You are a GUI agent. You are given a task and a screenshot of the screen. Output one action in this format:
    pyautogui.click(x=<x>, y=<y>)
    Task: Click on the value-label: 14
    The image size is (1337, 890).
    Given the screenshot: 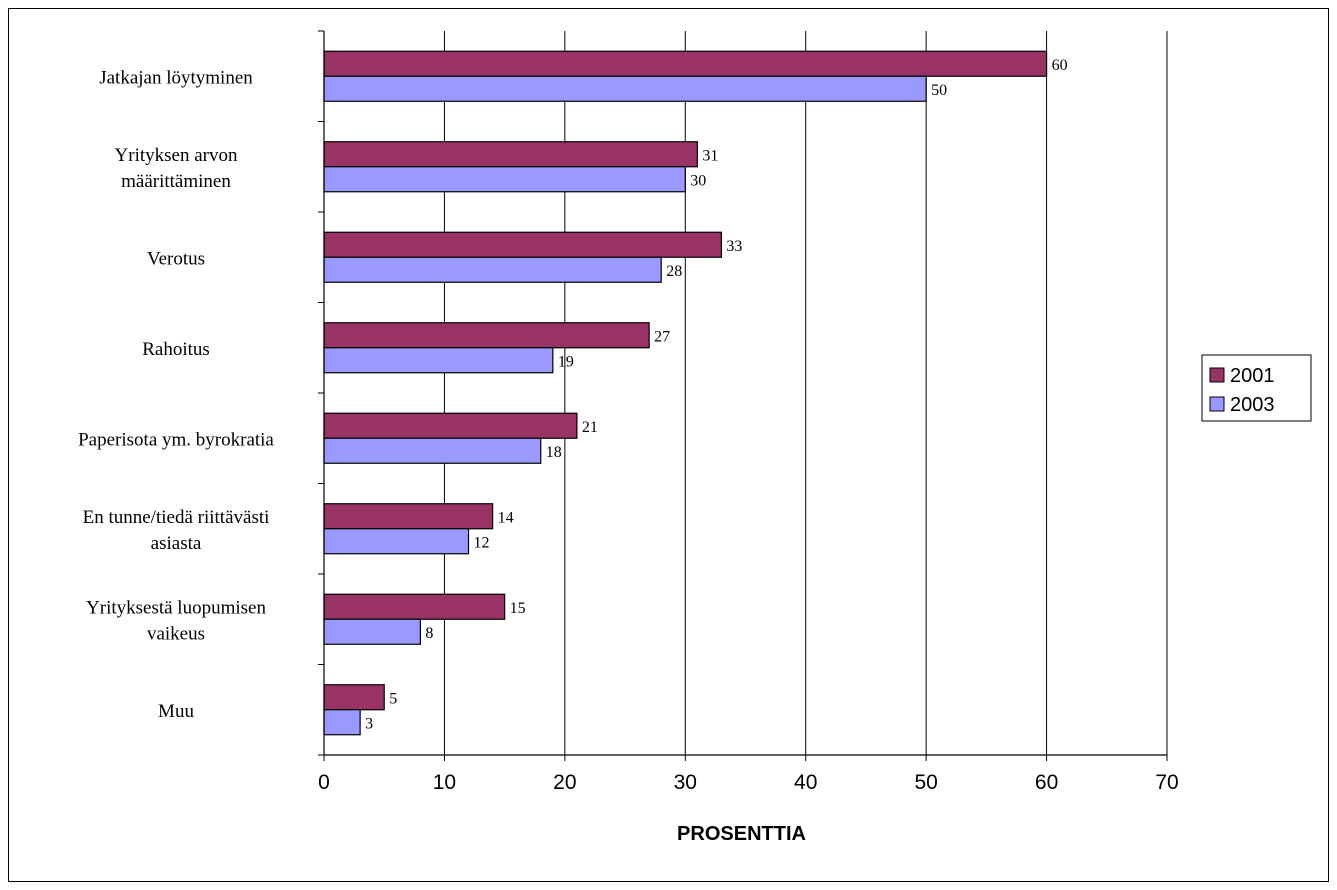 What is the action you would take?
    pyautogui.click(x=506, y=517)
    